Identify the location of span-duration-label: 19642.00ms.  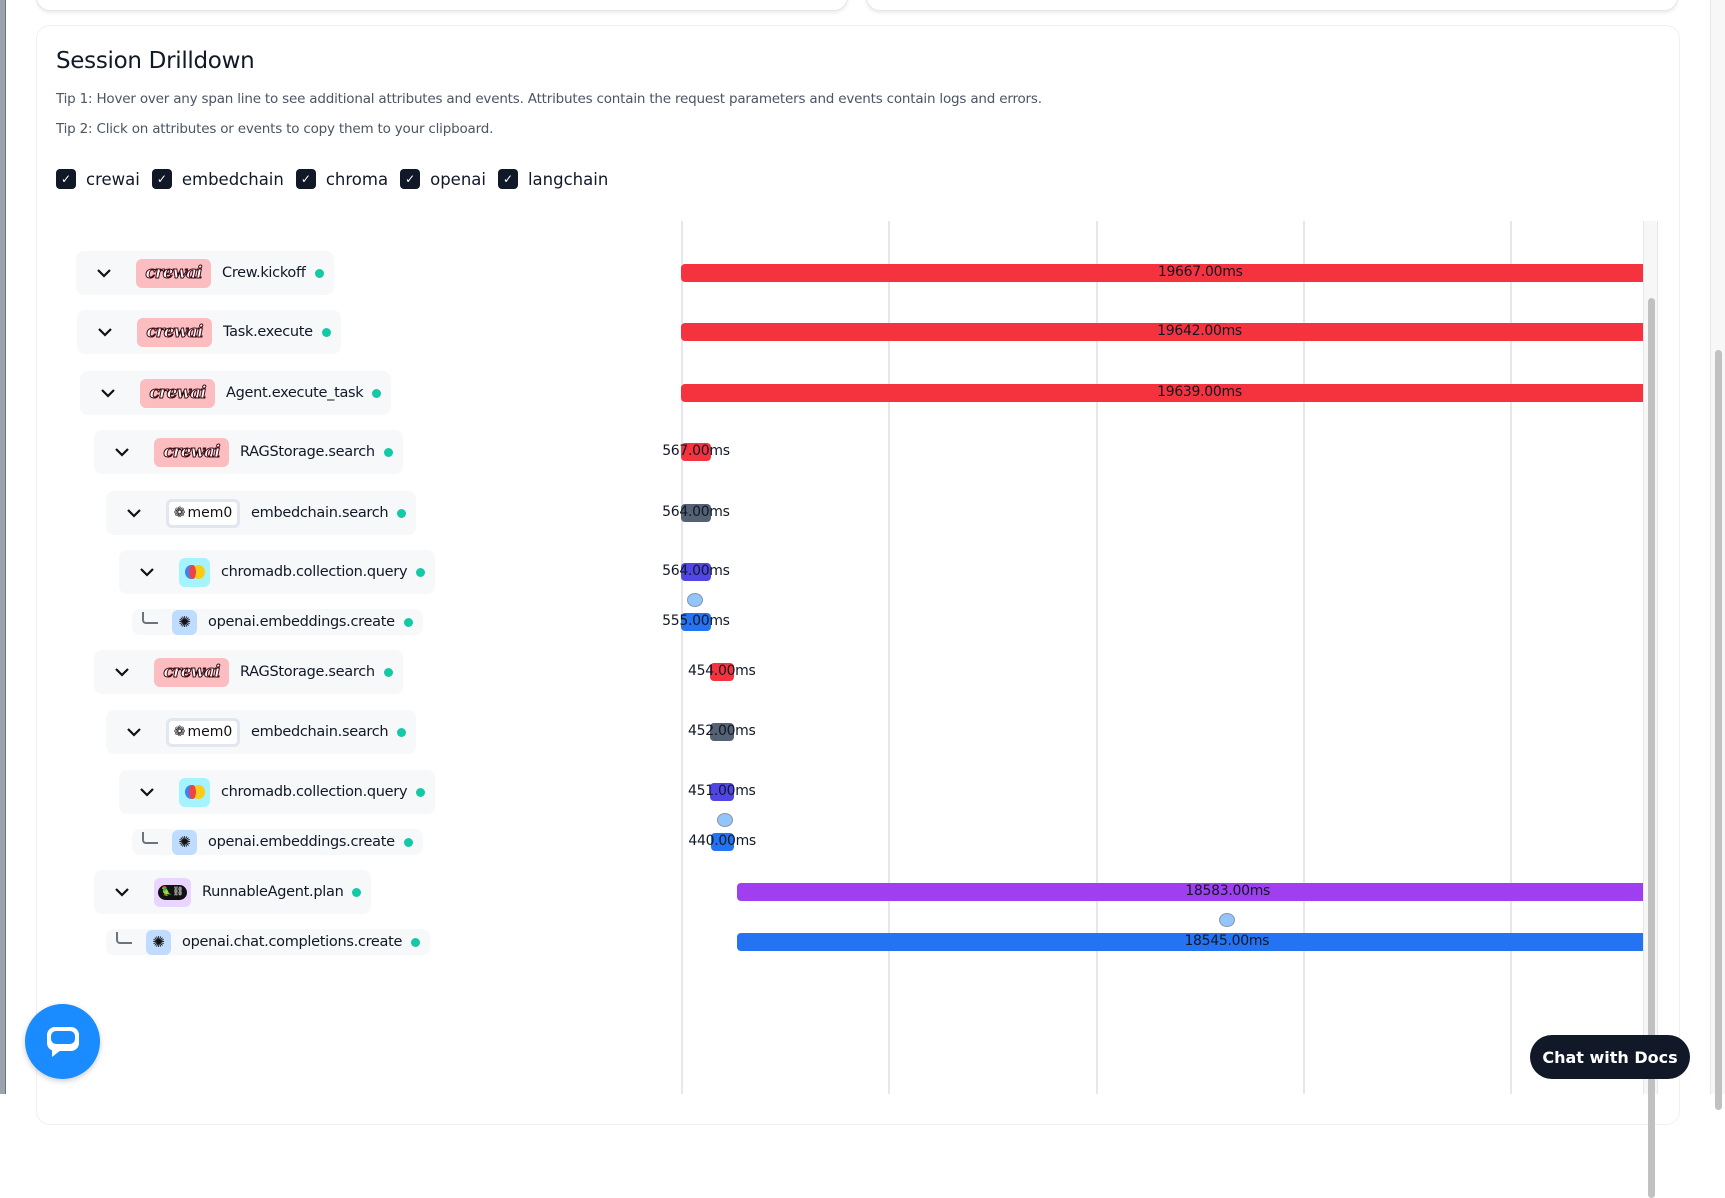
(1199, 331).